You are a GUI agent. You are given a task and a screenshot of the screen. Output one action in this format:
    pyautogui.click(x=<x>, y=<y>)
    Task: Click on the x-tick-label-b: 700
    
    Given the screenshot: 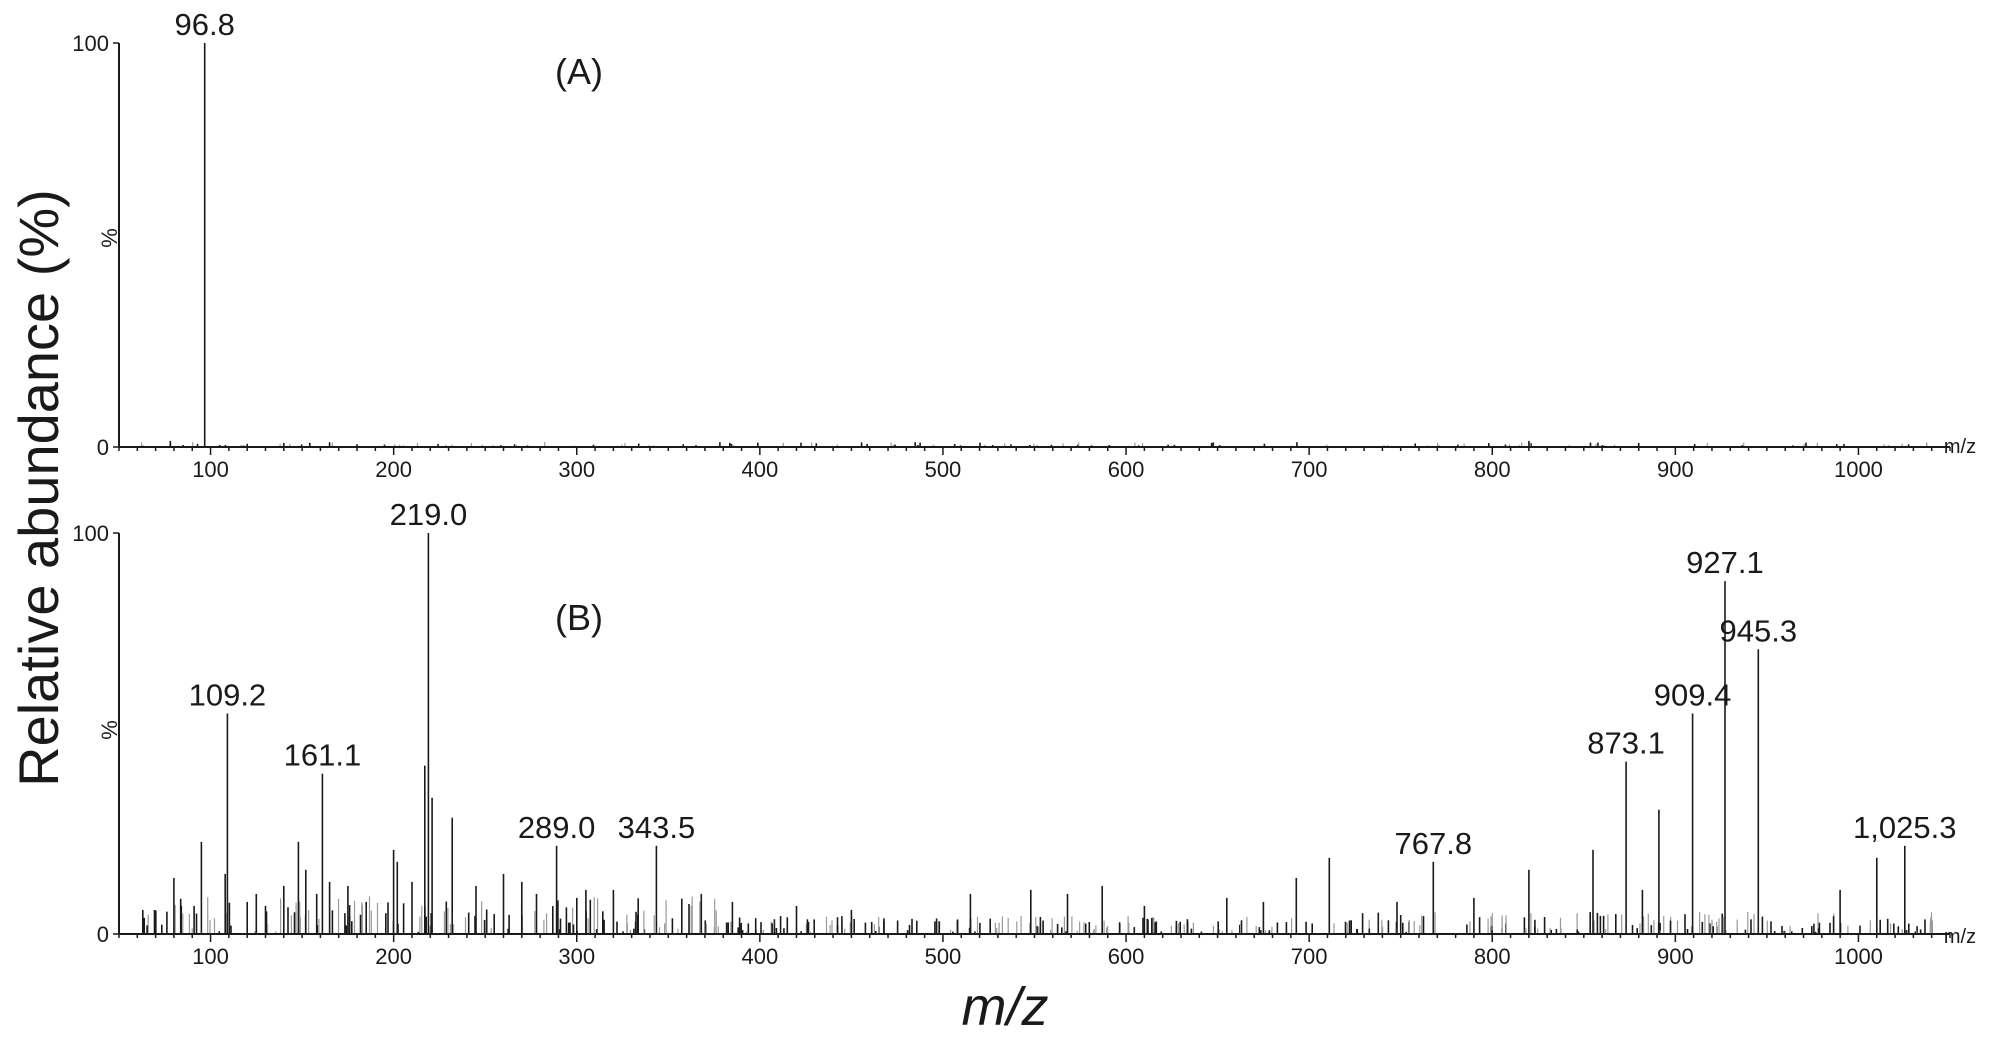 What is the action you would take?
    pyautogui.click(x=1309, y=956)
    